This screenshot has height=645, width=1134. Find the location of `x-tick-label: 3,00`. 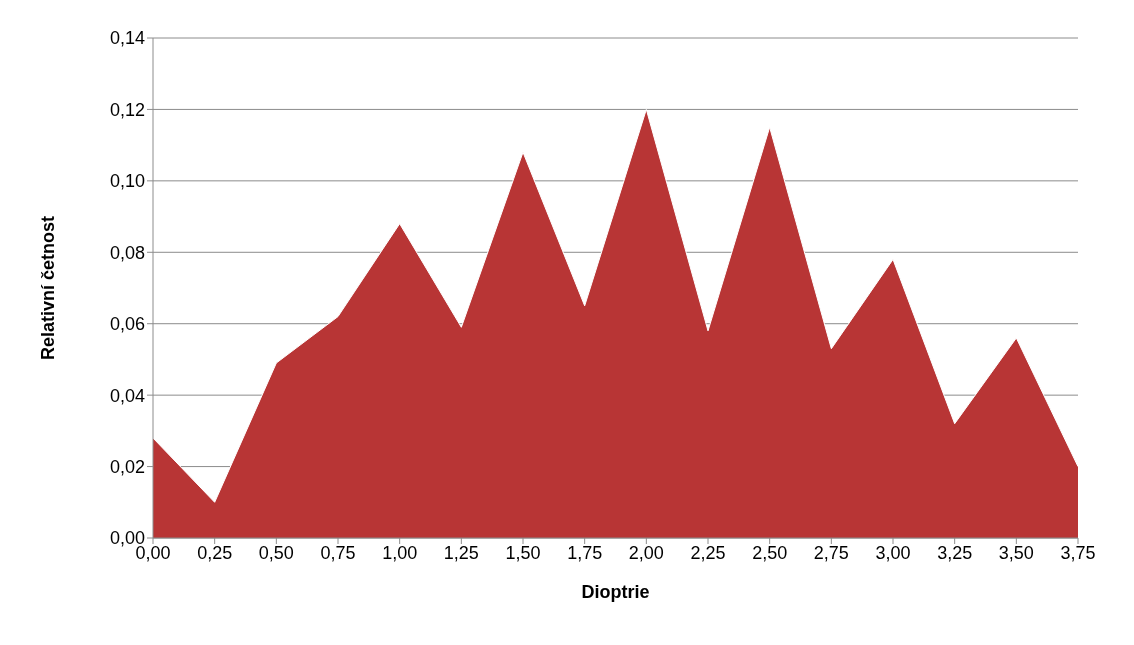

x-tick-label: 3,00 is located at coordinates (893, 552).